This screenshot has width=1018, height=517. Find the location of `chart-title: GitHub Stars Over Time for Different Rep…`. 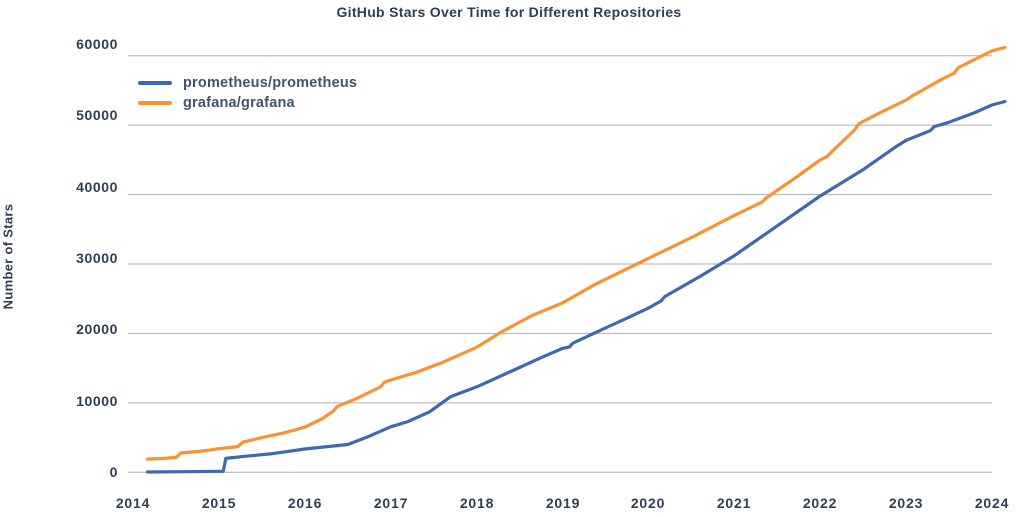

chart-title: GitHub Stars Over Time for Different Rep… is located at coordinates (509, 12).